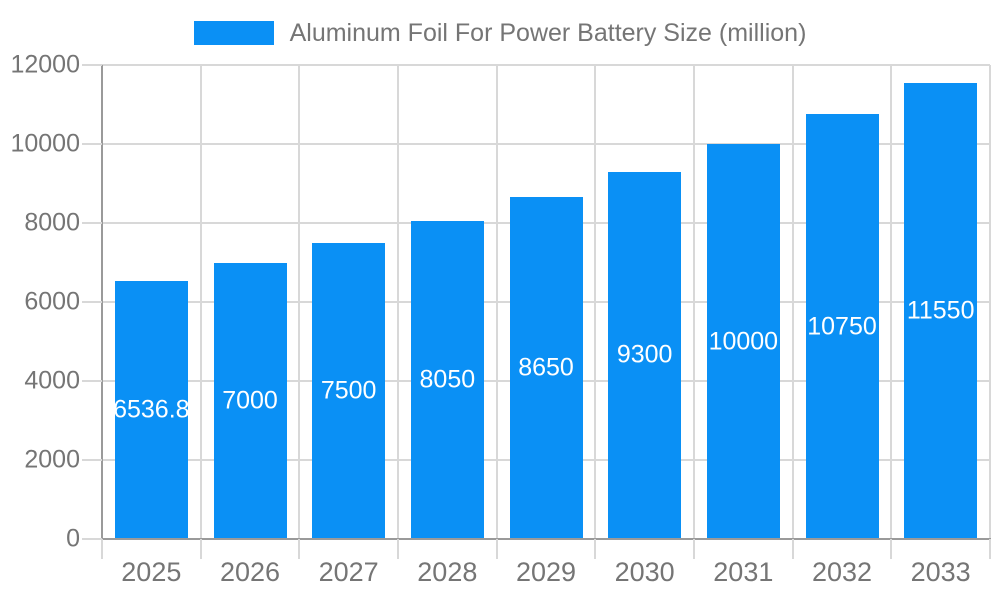 Image resolution: width=1000 pixels, height=600 pixels. Describe the element at coordinates (45, 64) in the screenshot. I see `y-tick-label: 12000` at that location.